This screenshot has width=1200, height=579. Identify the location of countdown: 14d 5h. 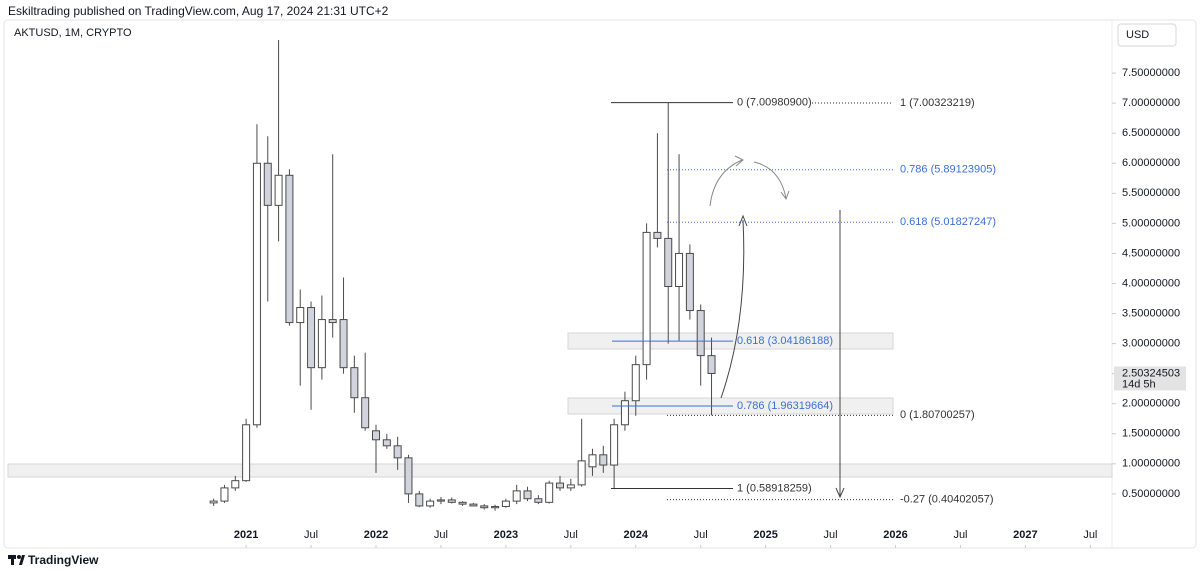
(1139, 384).